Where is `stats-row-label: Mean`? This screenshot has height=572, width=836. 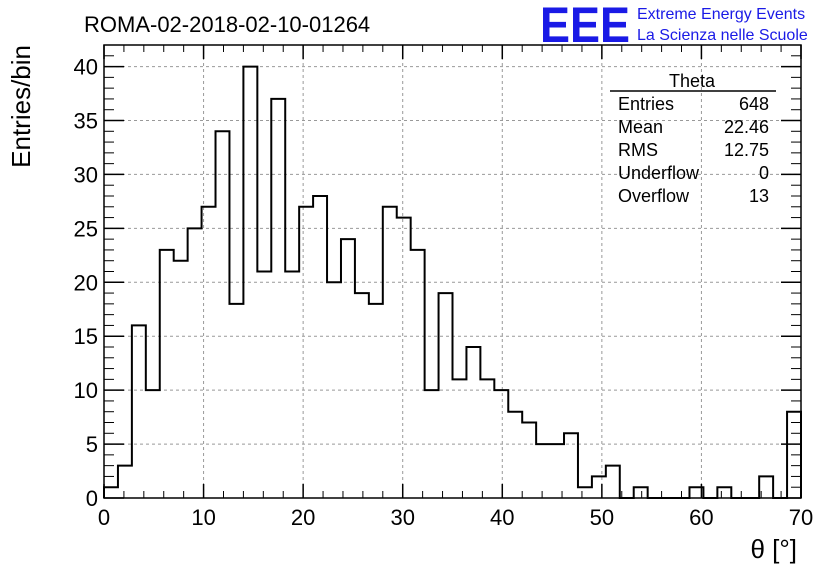 stats-row-label: Mean is located at coordinates (640, 127).